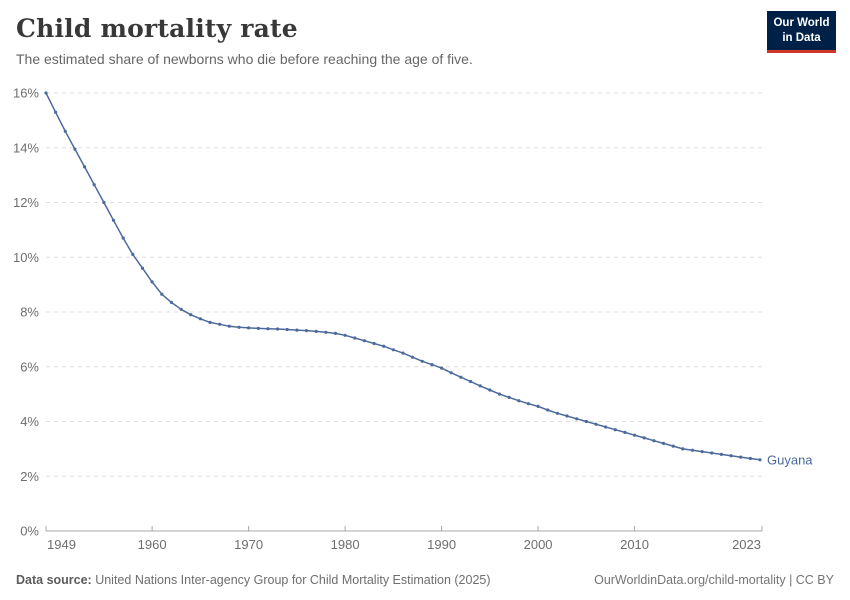 The image size is (850, 600). Describe the element at coordinates (29, 476) in the screenshot. I see `y-tick-label: 2%` at that location.